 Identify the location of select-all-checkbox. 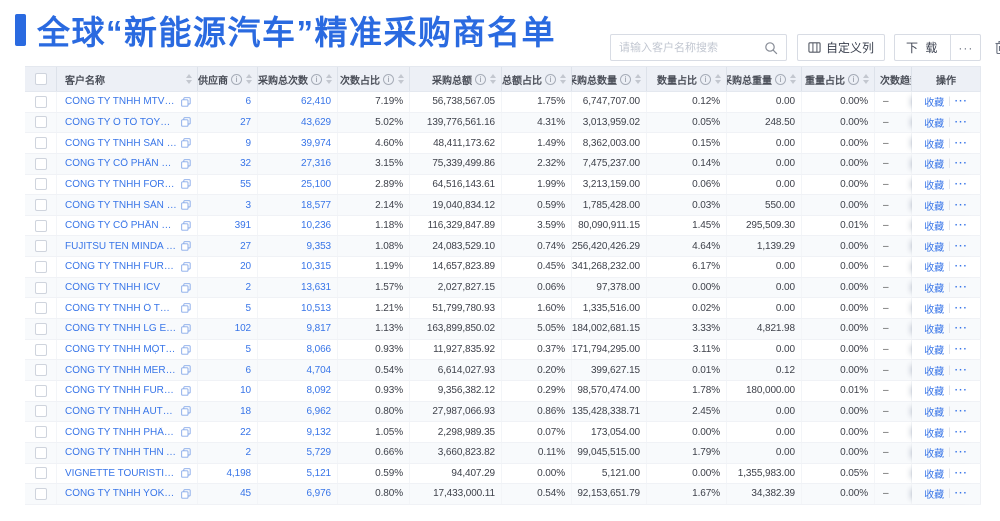
(40, 79).